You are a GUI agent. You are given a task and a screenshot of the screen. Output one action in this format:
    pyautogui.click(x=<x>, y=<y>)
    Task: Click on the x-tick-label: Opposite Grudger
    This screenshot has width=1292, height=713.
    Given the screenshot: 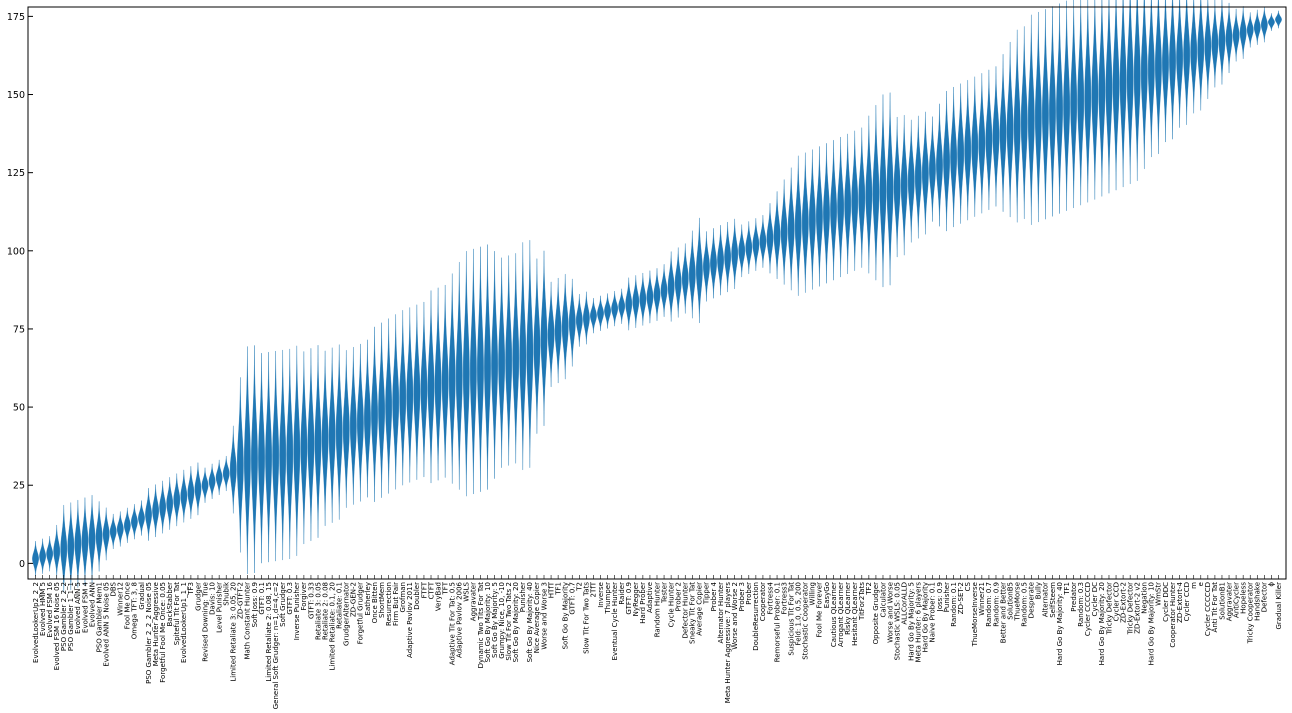 What is the action you would take?
    pyautogui.click(x=876, y=613)
    